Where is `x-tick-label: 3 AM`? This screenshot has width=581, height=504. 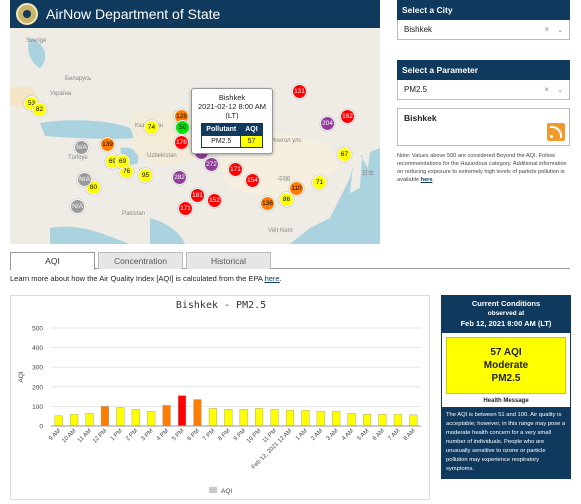
x-tick-label: 3 AM is located at coordinates (333, 435).